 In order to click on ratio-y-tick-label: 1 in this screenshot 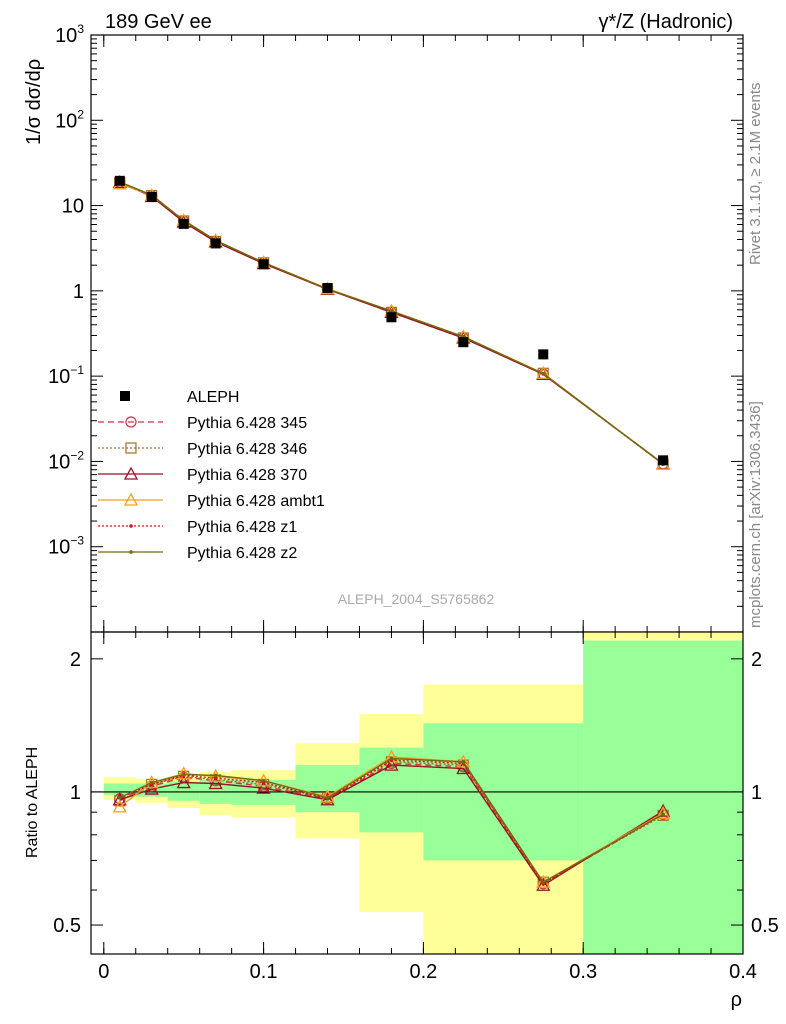, I will do `click(75, 793)`.